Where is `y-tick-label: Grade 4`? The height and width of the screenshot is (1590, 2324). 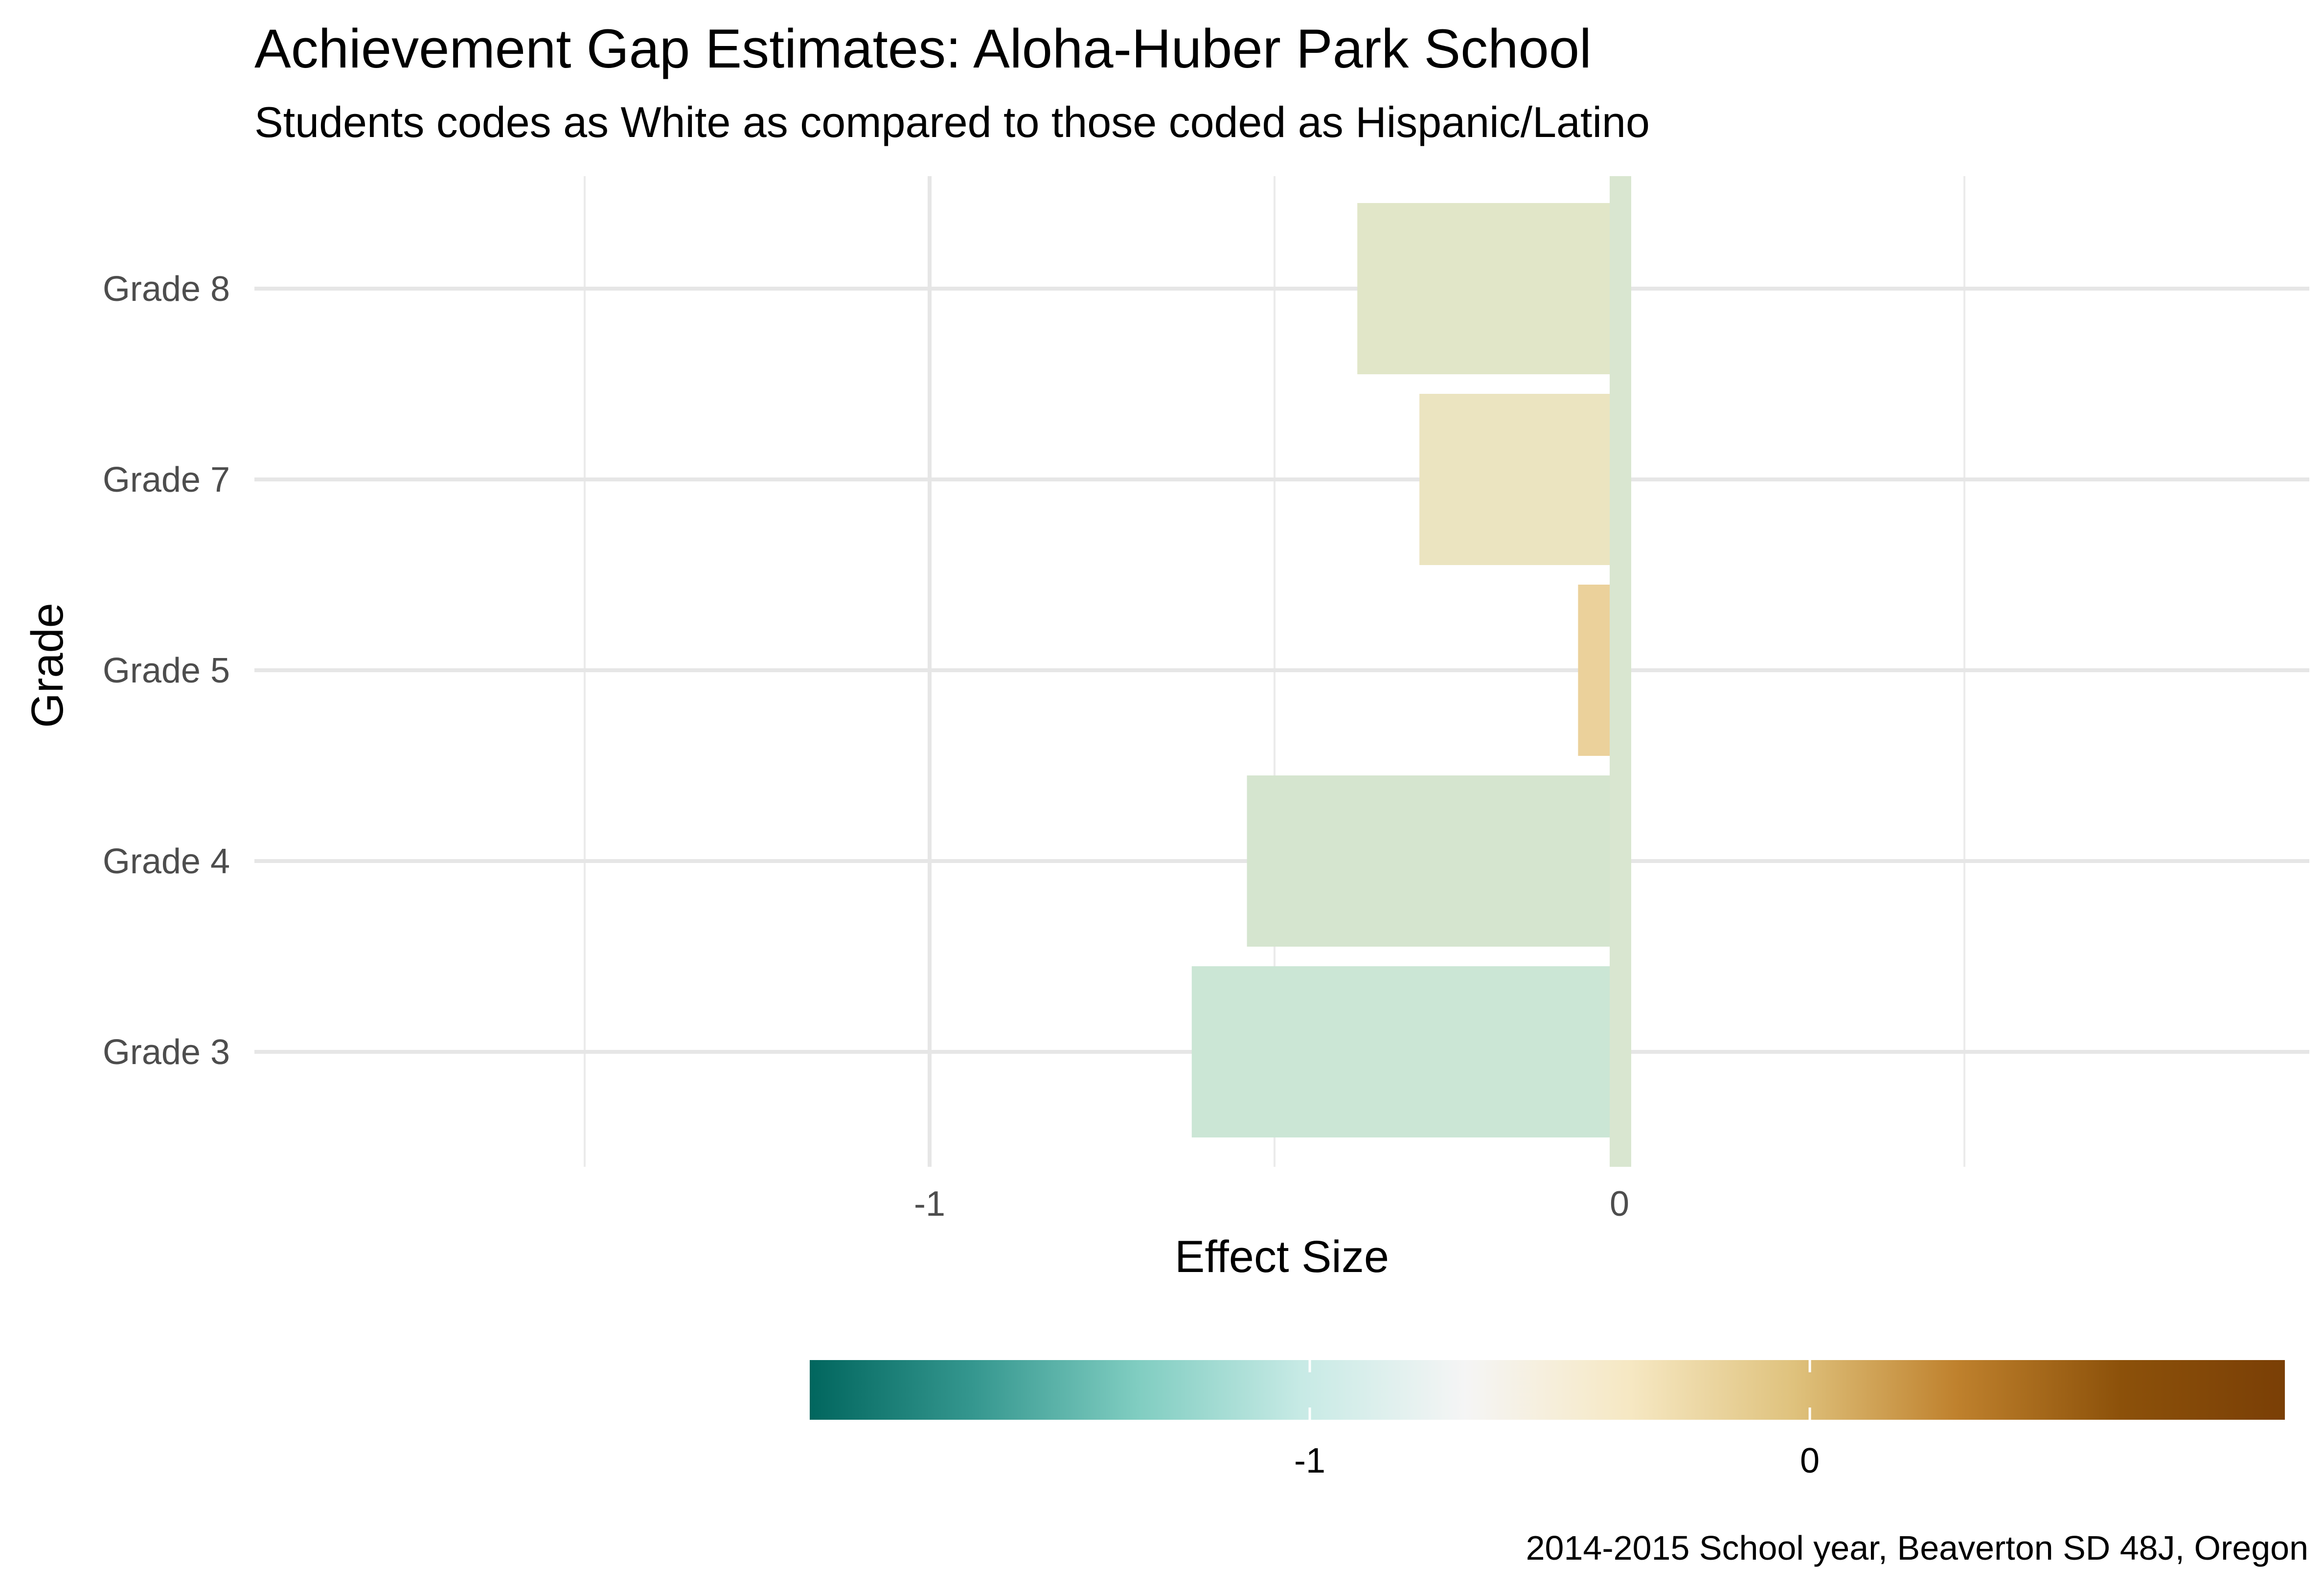 y-tick-label: Grade 4 is located at coordinates (167, 862).